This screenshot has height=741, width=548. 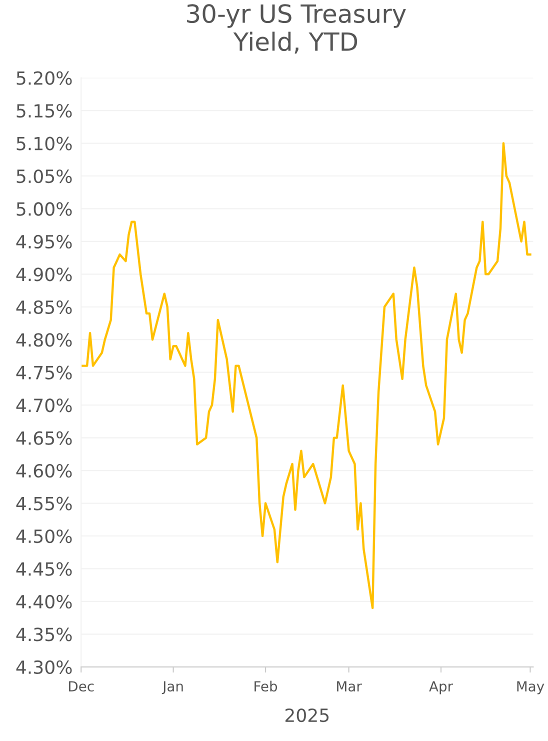 I want to click on y-tick-label: 4.65%, so click(x=44, y=438).